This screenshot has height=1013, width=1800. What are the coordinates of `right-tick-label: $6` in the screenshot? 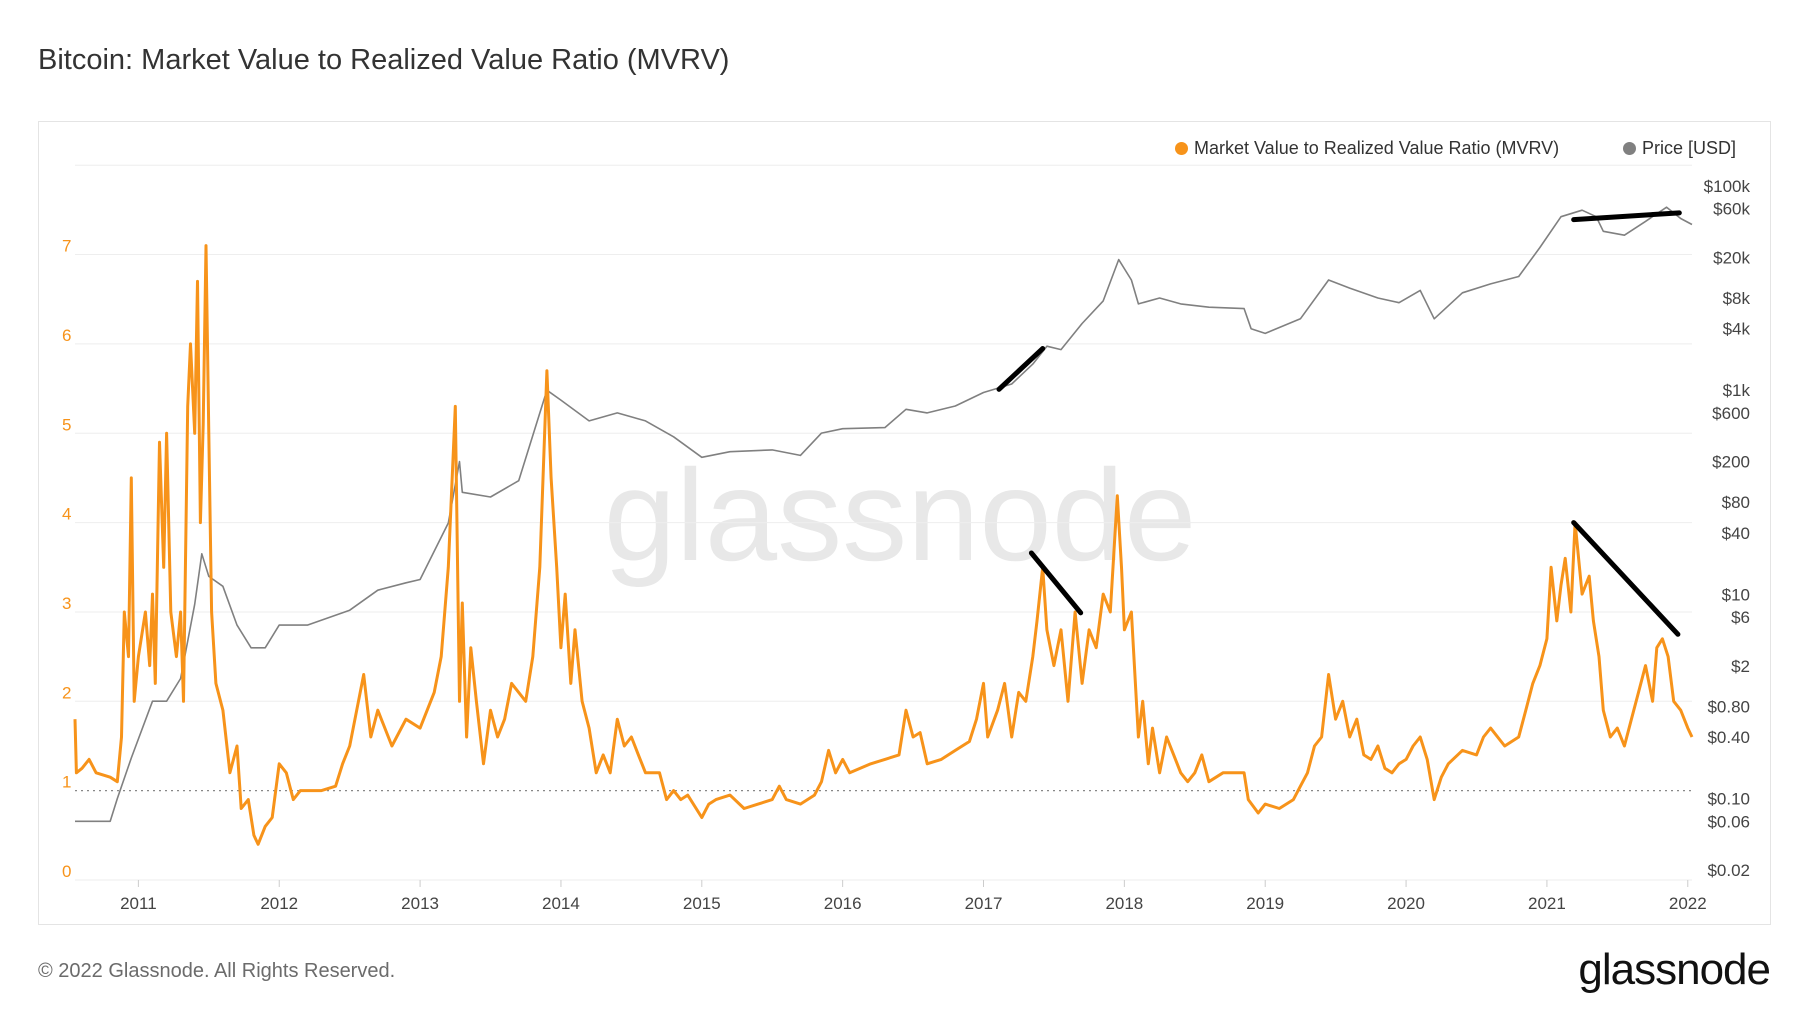 It's located at (1740, 617).